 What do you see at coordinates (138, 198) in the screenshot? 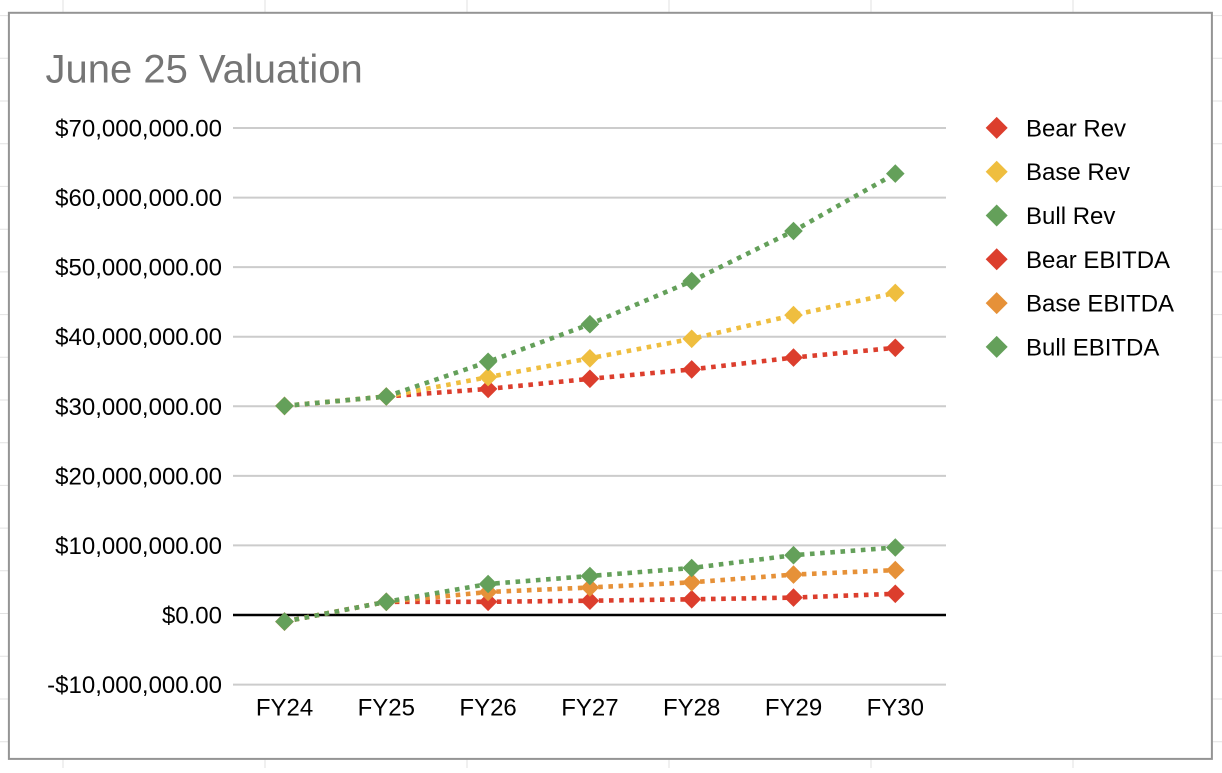
I see `svg-text: $60,000,000.00` at bounding box center [138, 198].